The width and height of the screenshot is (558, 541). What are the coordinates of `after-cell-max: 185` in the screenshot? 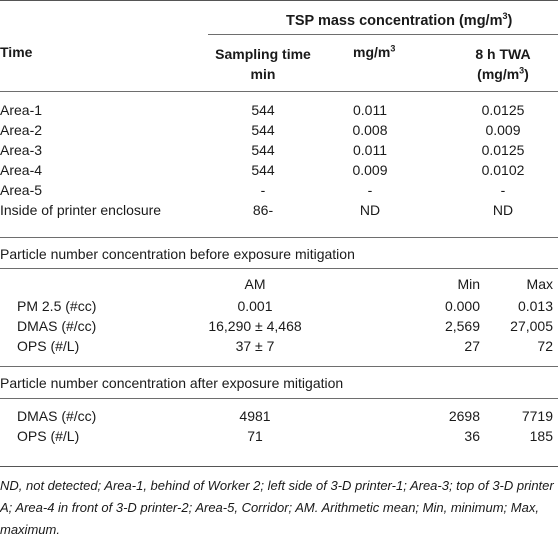 It's located at (541, 436).